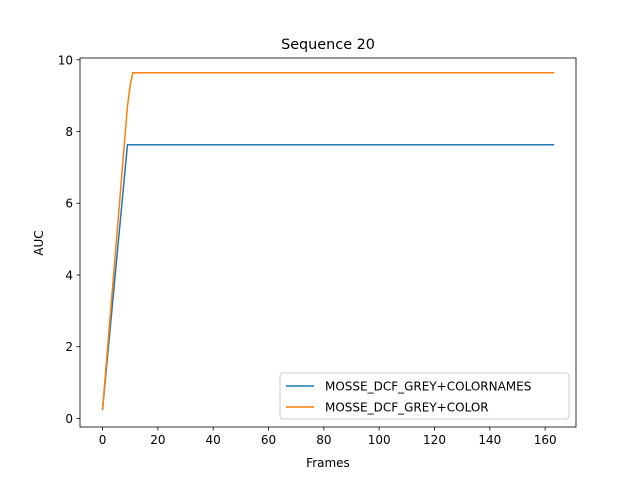  Describe the element at coordinates (65, 60) in the screenshot. I see `y-tick-label: 10` at that location.